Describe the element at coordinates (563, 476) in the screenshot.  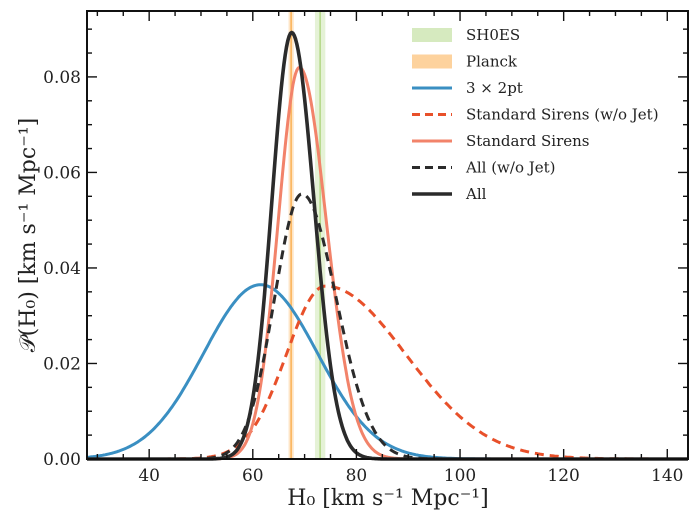
I see `x-tick-label: 120` at that location.